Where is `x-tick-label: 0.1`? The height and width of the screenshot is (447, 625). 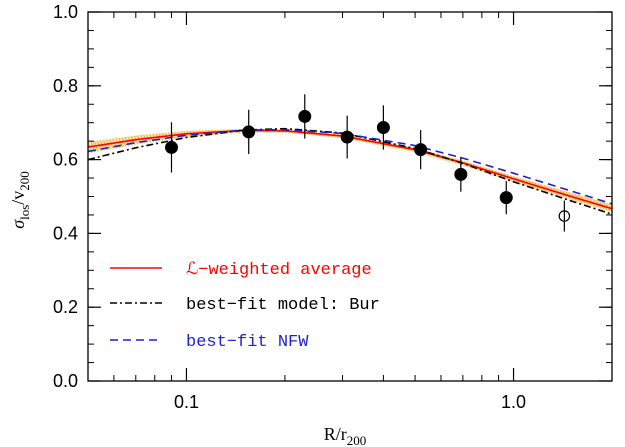 x-tick-label: 0.1 is located at coordinates (186, 402).